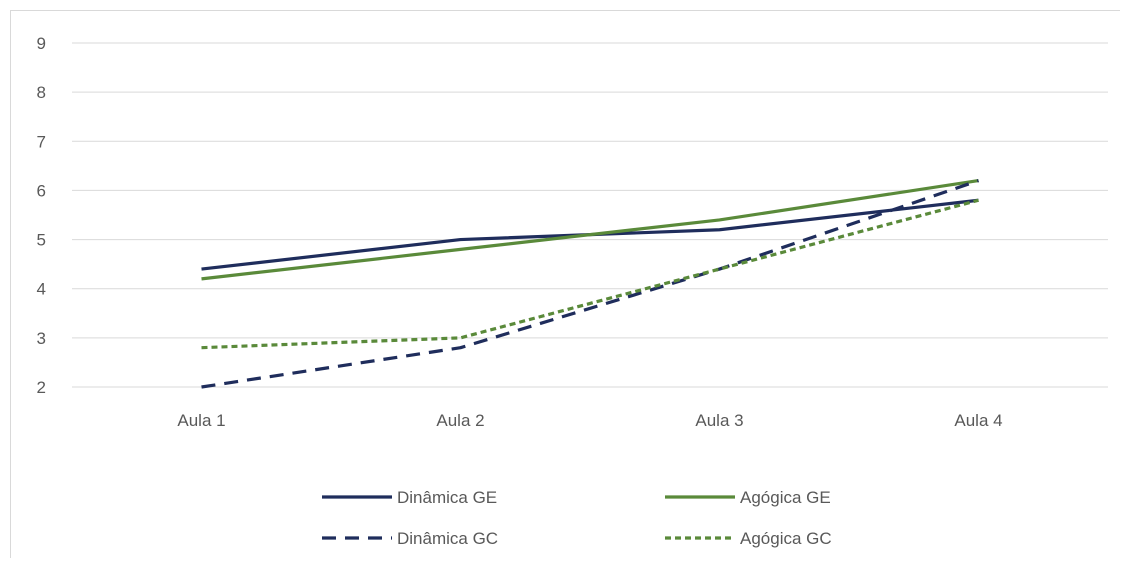 This screenshot has width=1131, height=563. Describe the element at coordinates (460, 420) in the screenshot. I see `x-tick-label: Aula 2` at that location.